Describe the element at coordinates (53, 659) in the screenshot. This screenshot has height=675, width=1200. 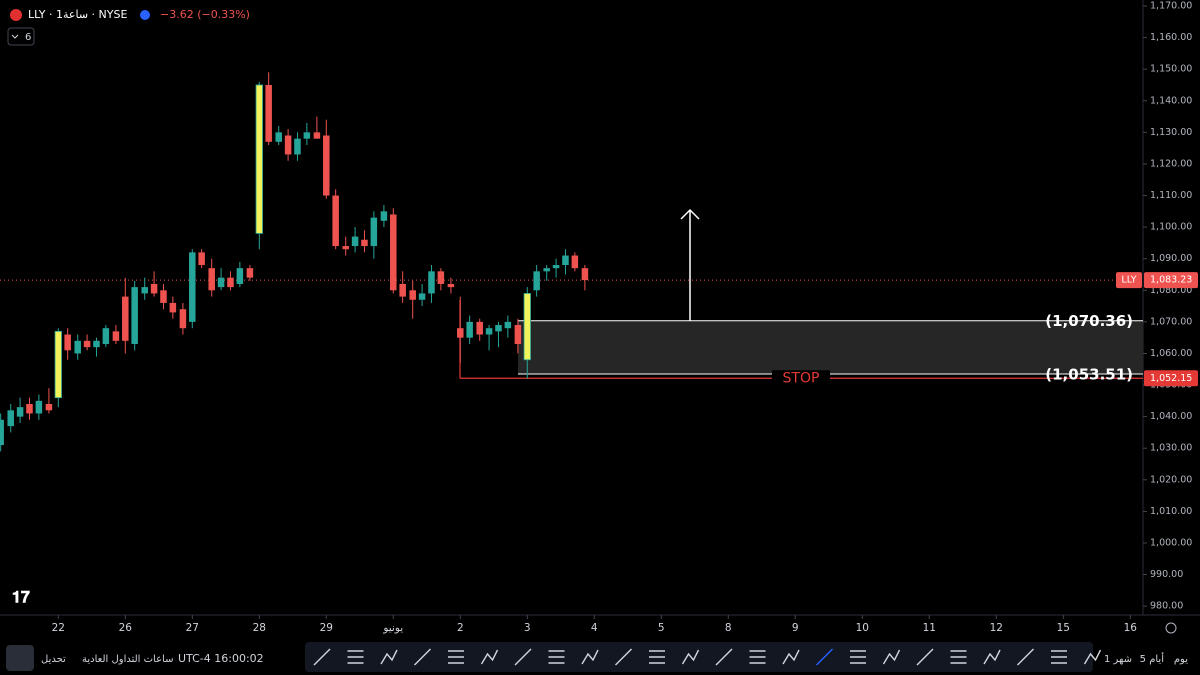
I see `adjust-toggle: تحديل` at that location.